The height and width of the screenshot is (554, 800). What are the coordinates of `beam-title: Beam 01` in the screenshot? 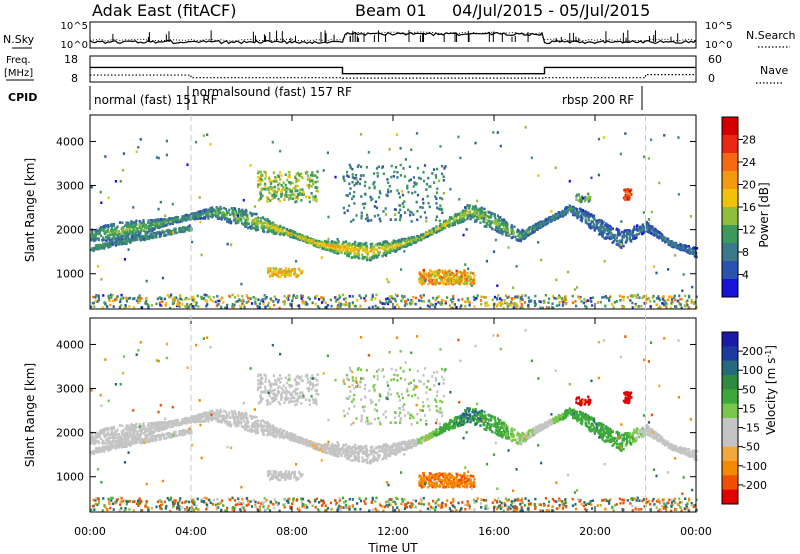 It's located at (391, 10).